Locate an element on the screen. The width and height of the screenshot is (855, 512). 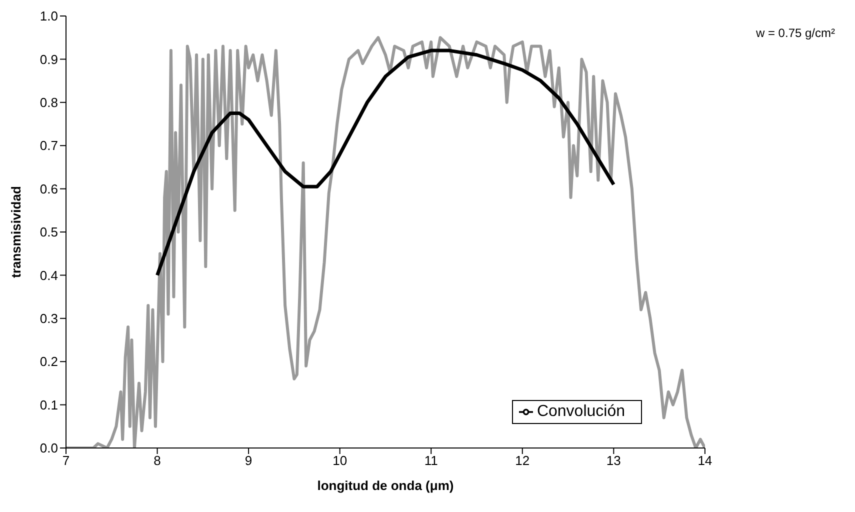
y-tick-label: 0.8 is located at coordinates (49, 102).